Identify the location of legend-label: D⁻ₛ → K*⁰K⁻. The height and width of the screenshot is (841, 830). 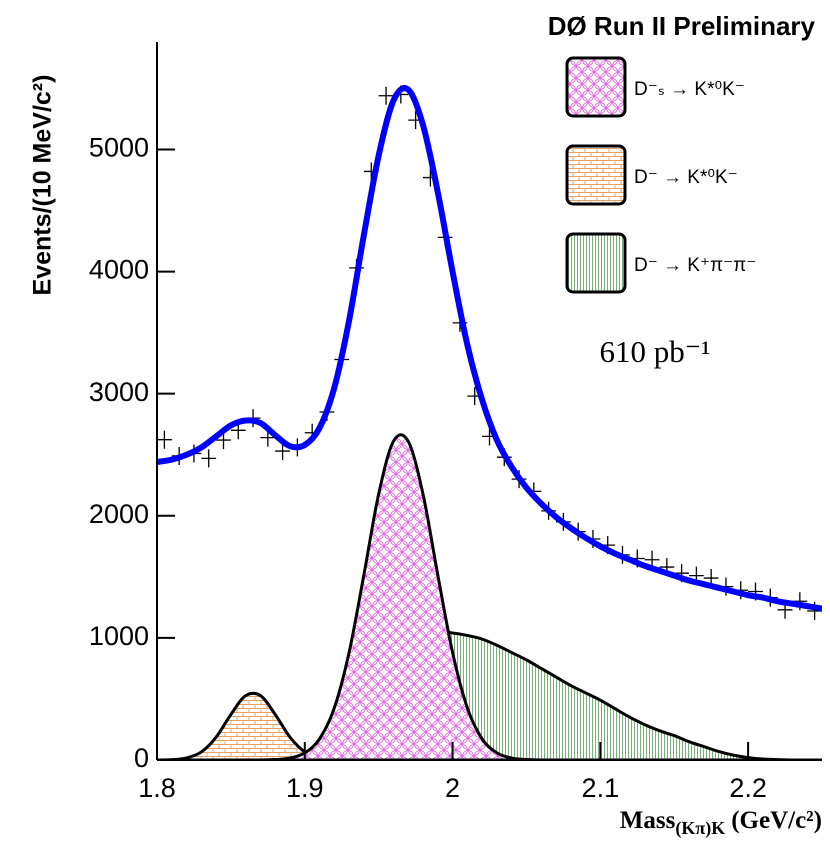
(689, 89).